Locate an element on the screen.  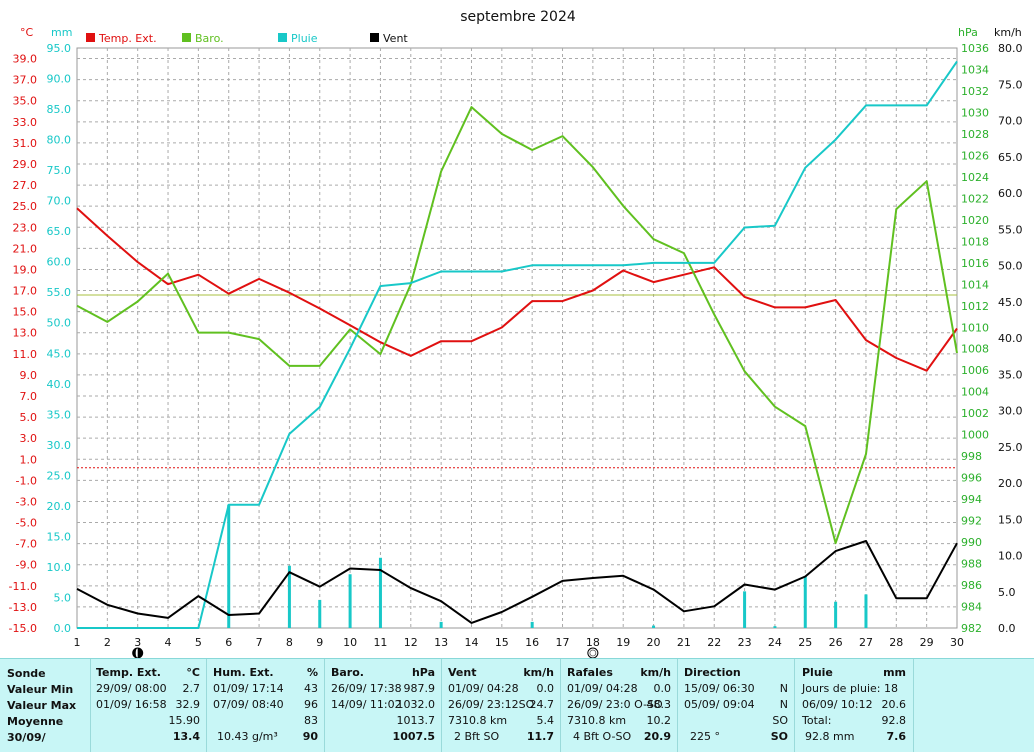
stats-label-max: Valeur Max is located at coordinates (42, 705).